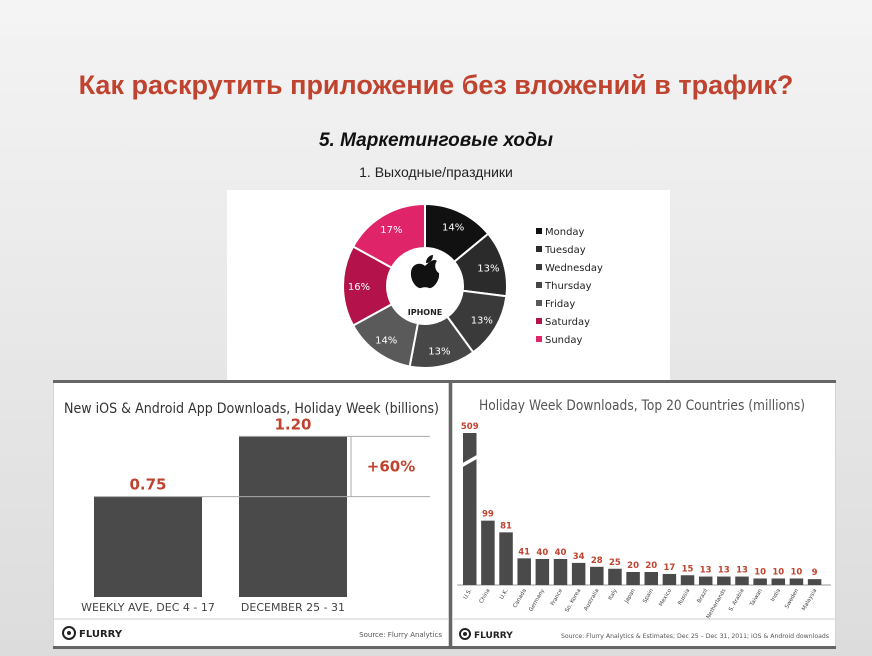  Describe the element at coordinates (563, 340) in the screenshot. I see `legend-label: Sunday` at that location.